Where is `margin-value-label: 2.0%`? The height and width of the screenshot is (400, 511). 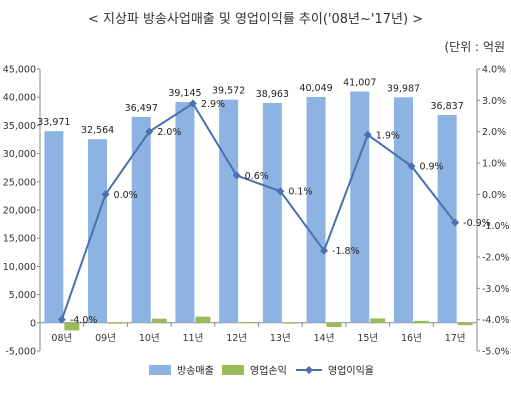 margin-value-label: 2.0% is located at coordinates (169, 132).